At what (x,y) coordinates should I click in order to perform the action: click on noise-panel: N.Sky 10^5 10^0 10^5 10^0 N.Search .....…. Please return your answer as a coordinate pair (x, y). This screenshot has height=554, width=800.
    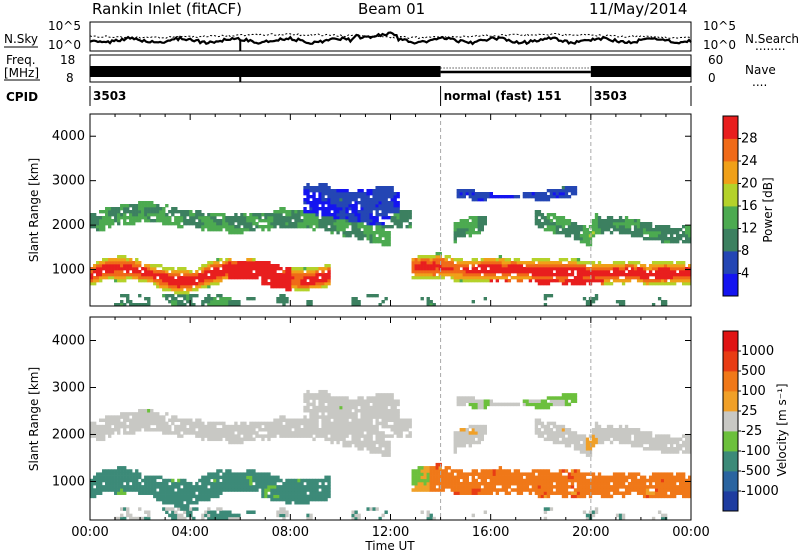
    Looking at the image, I should click on (401, 36).